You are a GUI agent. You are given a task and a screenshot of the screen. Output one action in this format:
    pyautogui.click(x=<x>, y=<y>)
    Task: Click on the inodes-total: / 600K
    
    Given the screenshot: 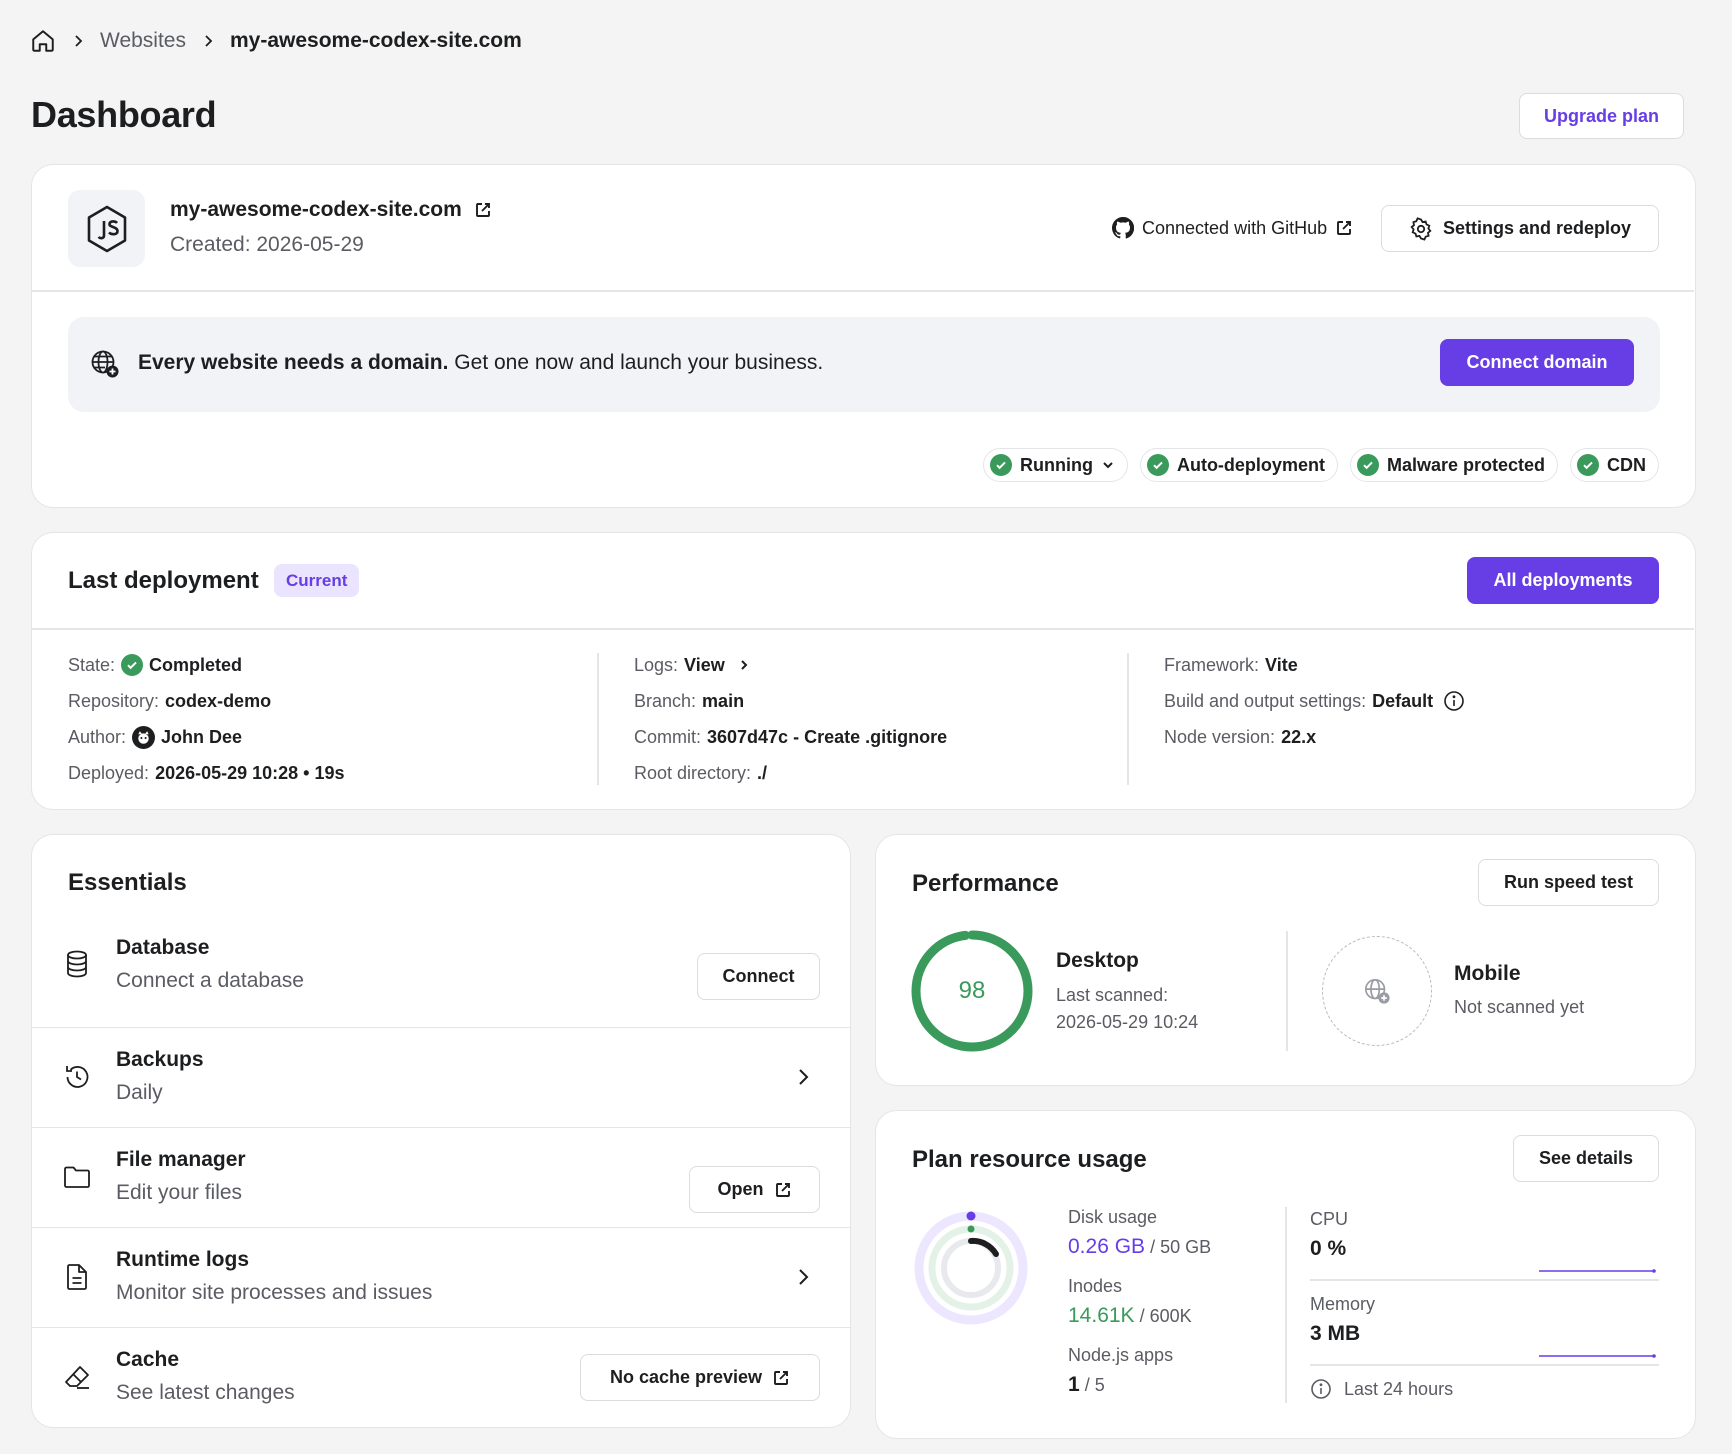 What is the action you would take?
    pyautogui.click(x=1165, y=1316)
    